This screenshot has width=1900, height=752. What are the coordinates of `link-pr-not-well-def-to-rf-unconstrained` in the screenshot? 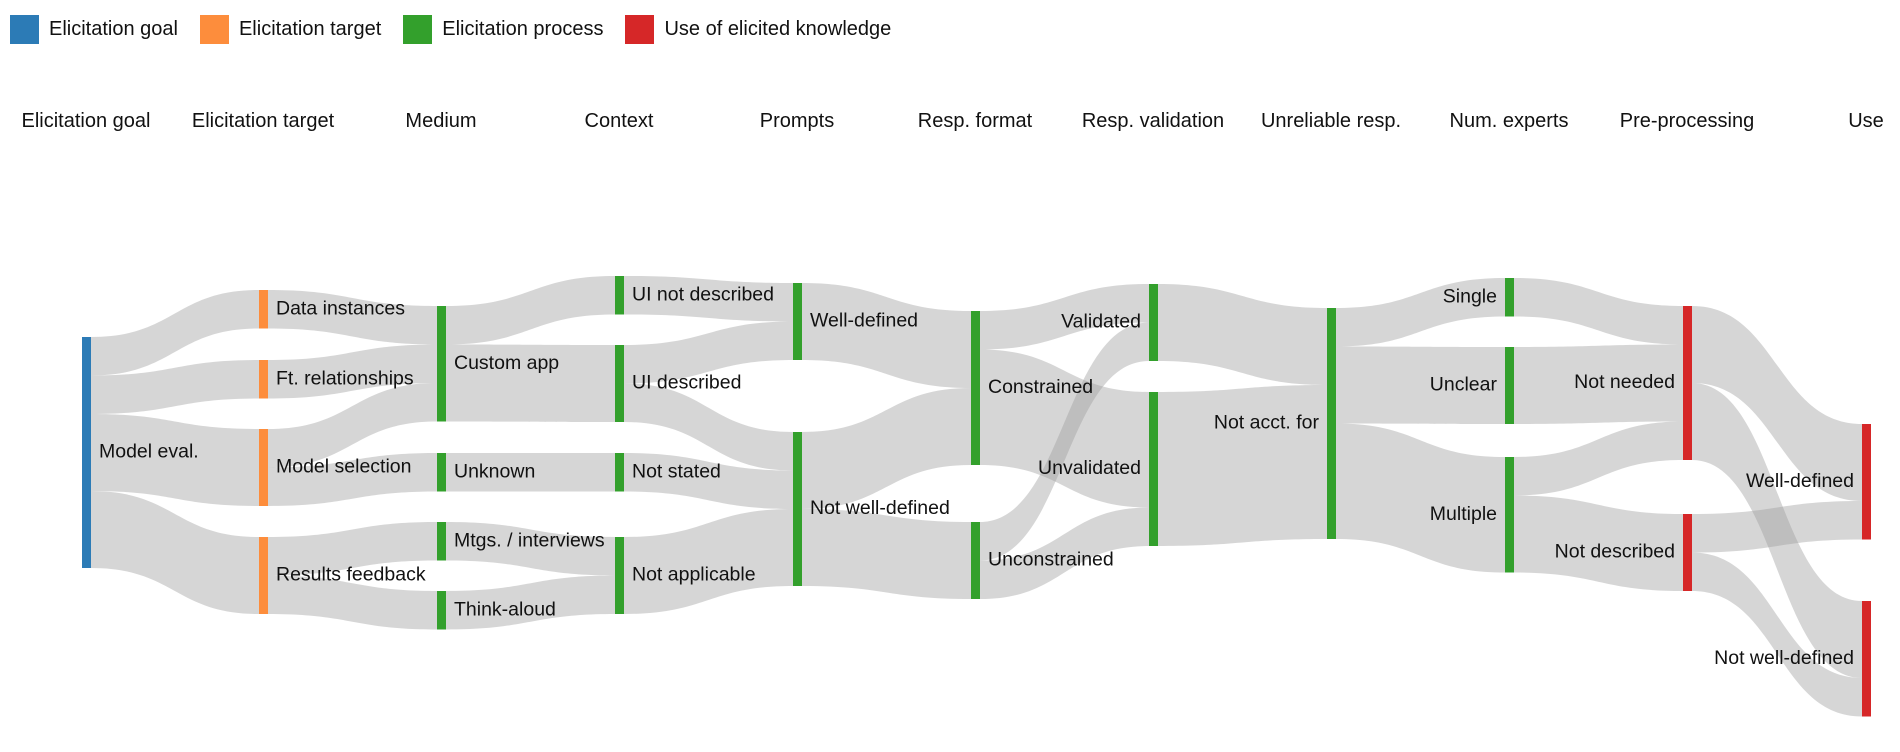 It's located at (886, 554).